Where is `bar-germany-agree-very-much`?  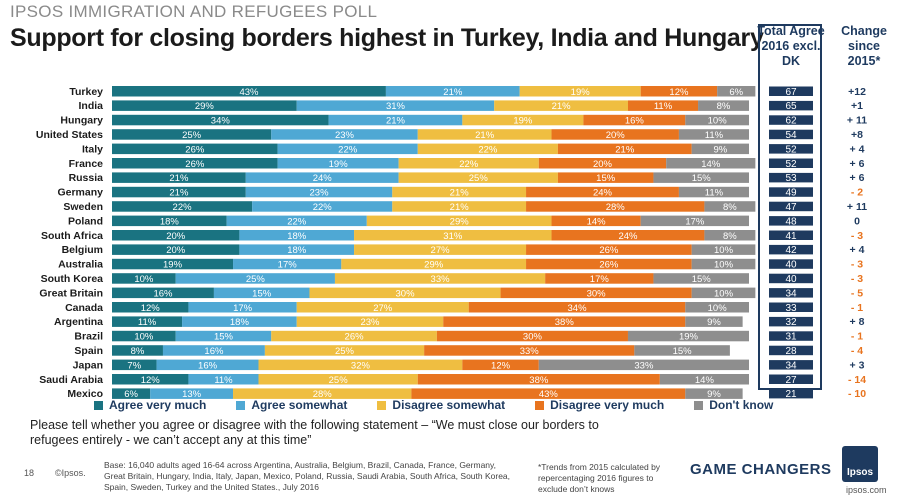
bar-germany-agree-very-much is located at coordinates (179, 192).